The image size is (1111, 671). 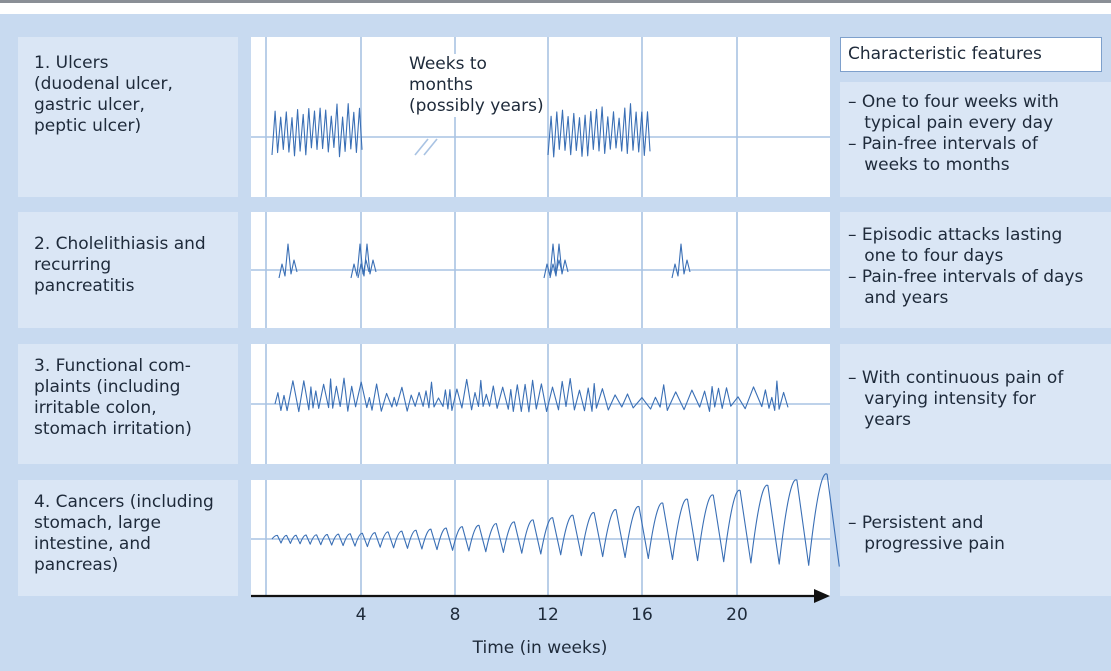 I want to click on feature-line: – Persistent and, so click(x=916, y=523).